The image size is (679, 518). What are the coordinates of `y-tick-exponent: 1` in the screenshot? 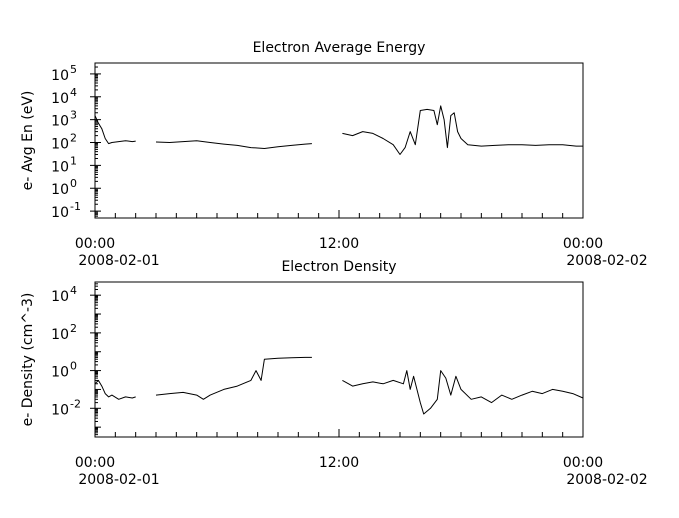 It's located at (73, 160).